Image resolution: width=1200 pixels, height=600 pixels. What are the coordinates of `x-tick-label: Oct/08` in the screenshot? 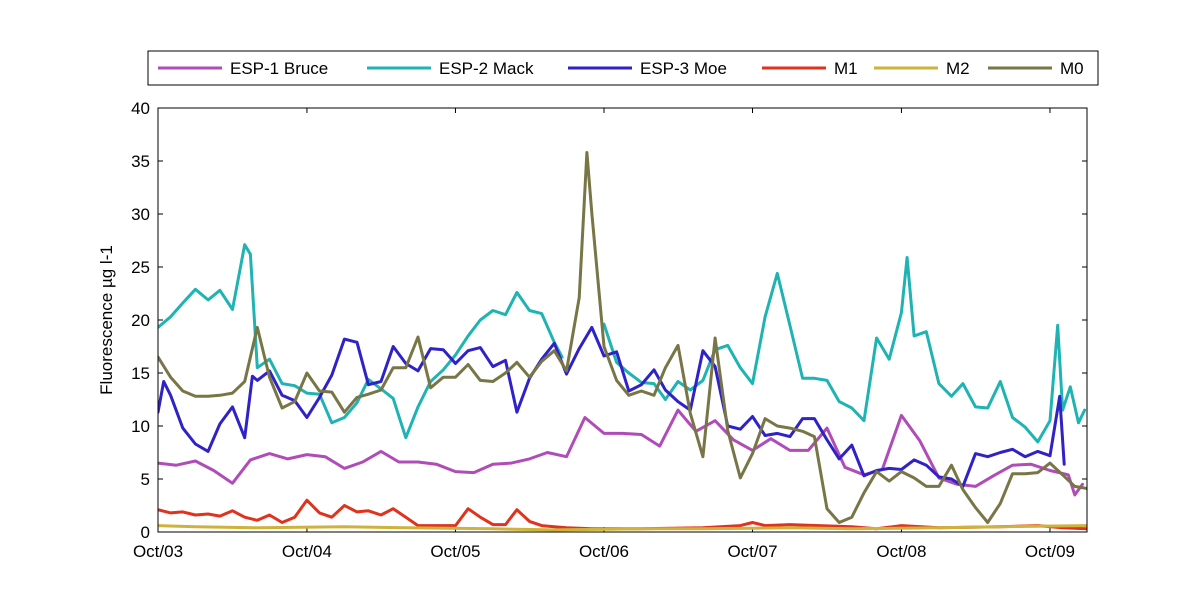 It's located at (901, 551).